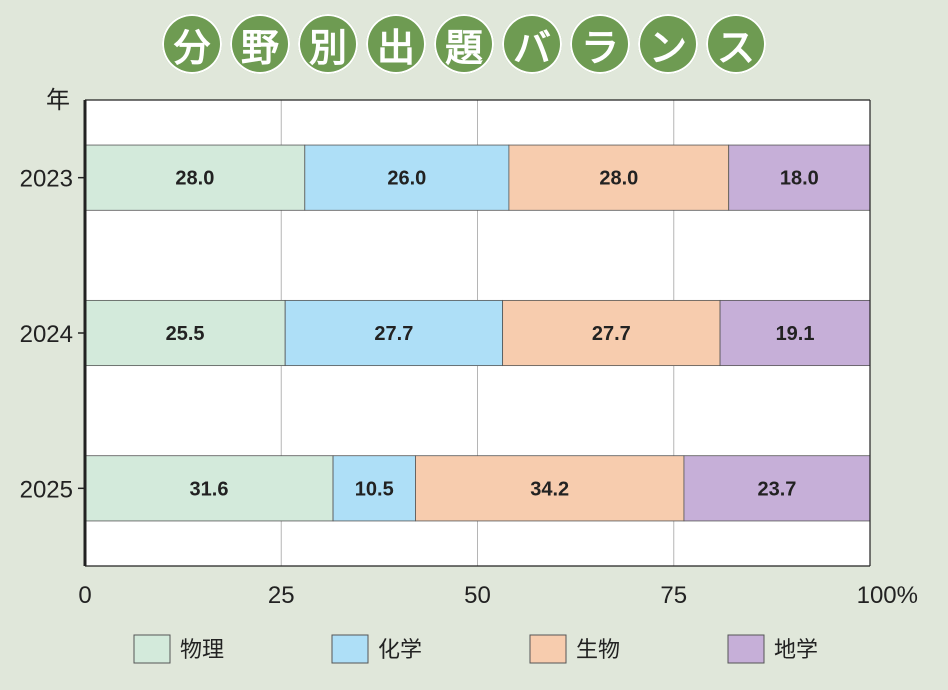 The image size is (948, 690). What do you see at coordinates (498, 595) in the screenshot?
I see `x-tick-labels: 0 25 50 75 100%` at bounding box center [498, 595].